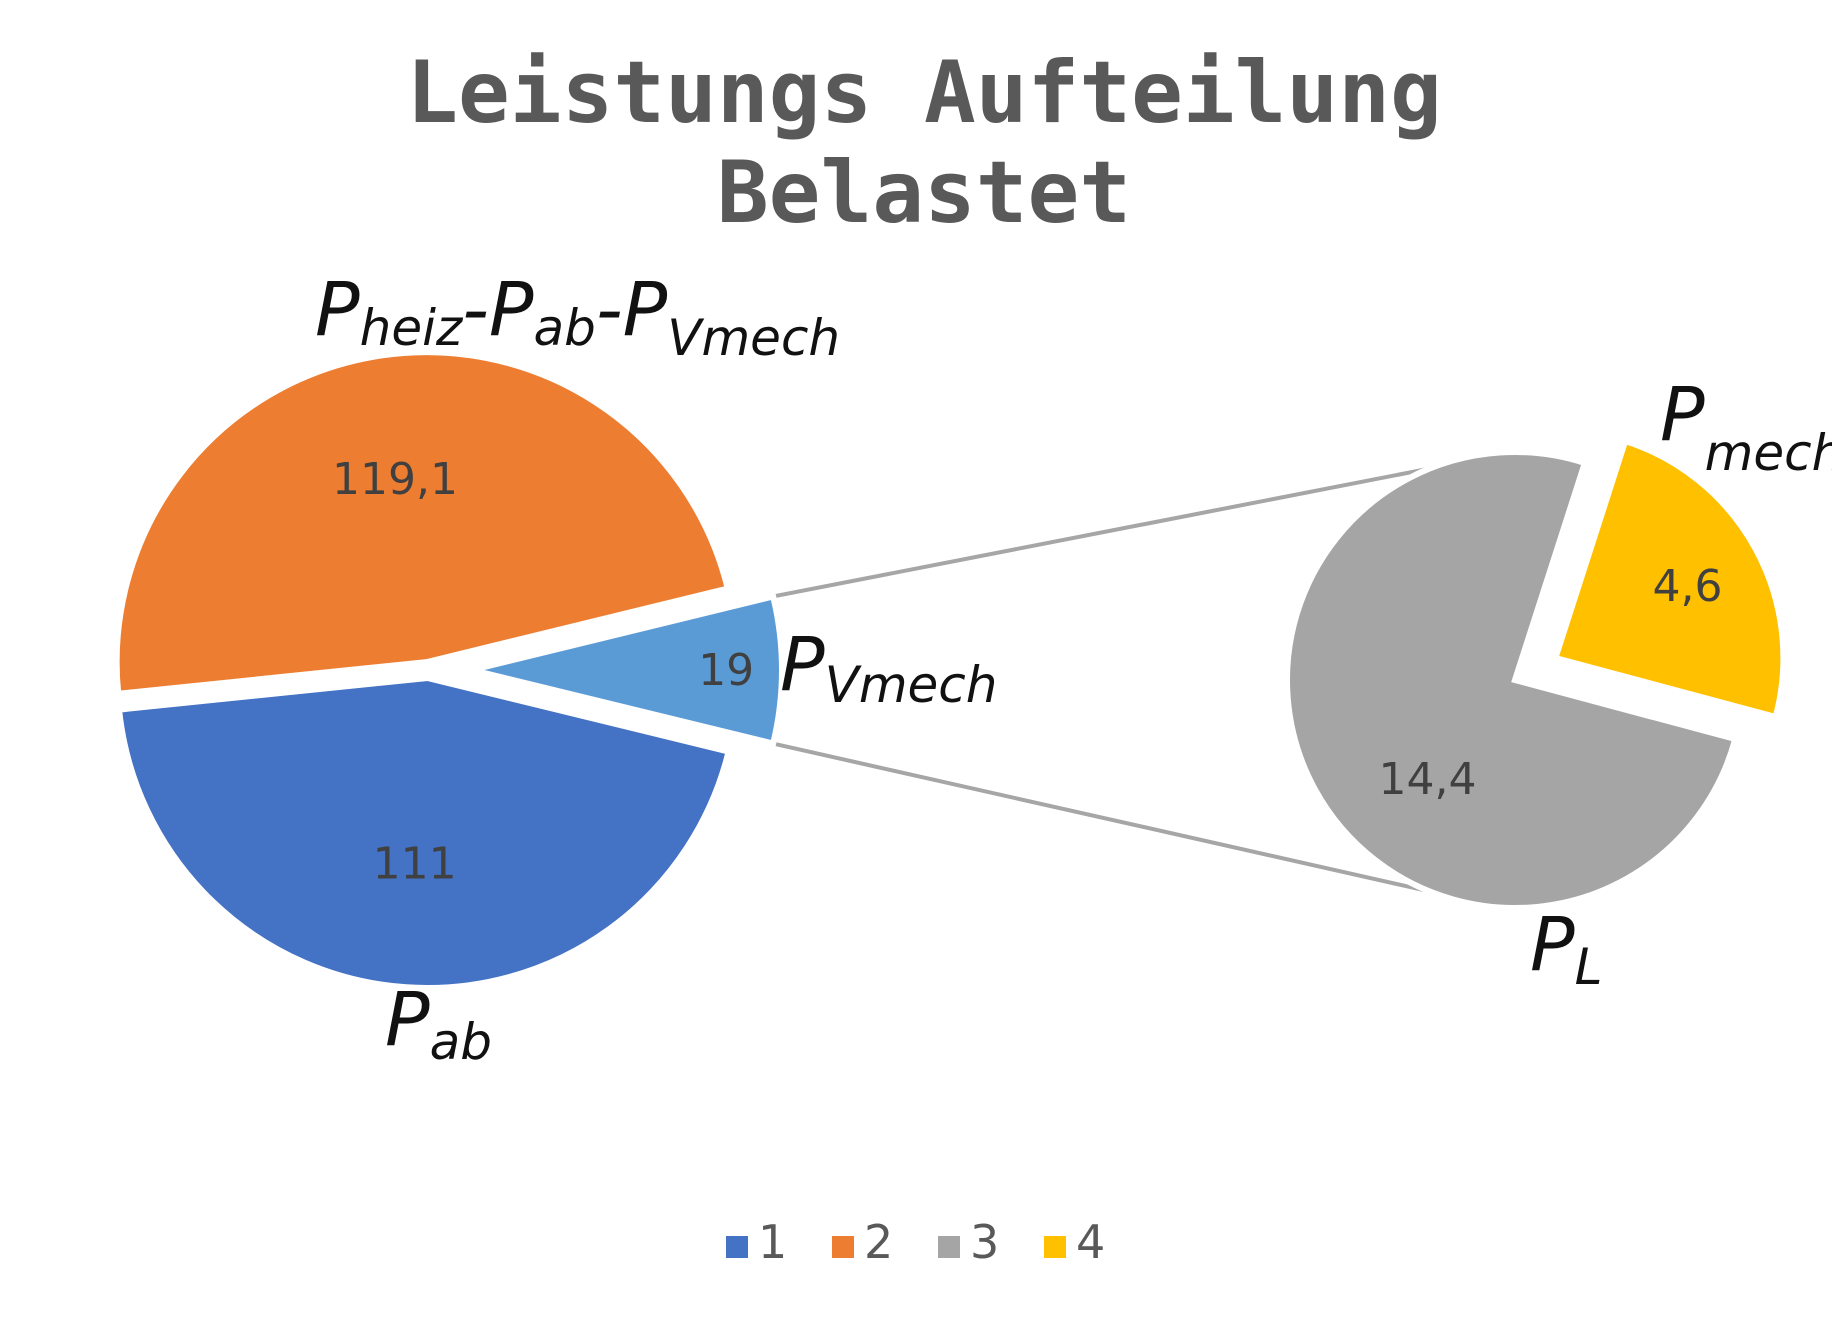 The image size is (1832, 1340). I want to click on chart-title-line-2: Belastet, so click(924, 193).